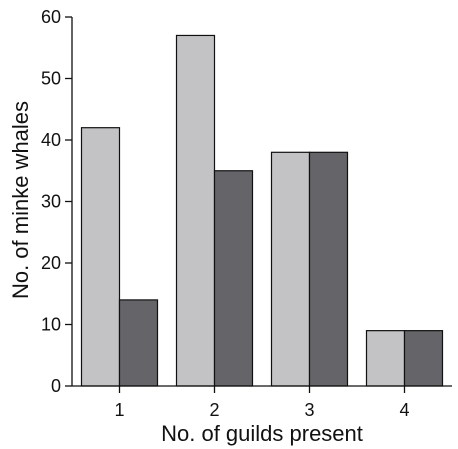  What do you see at coordinates (51, 325) in the screenshot?
I see `y-tick-label-10: 10` at bounding box center [51, 325].